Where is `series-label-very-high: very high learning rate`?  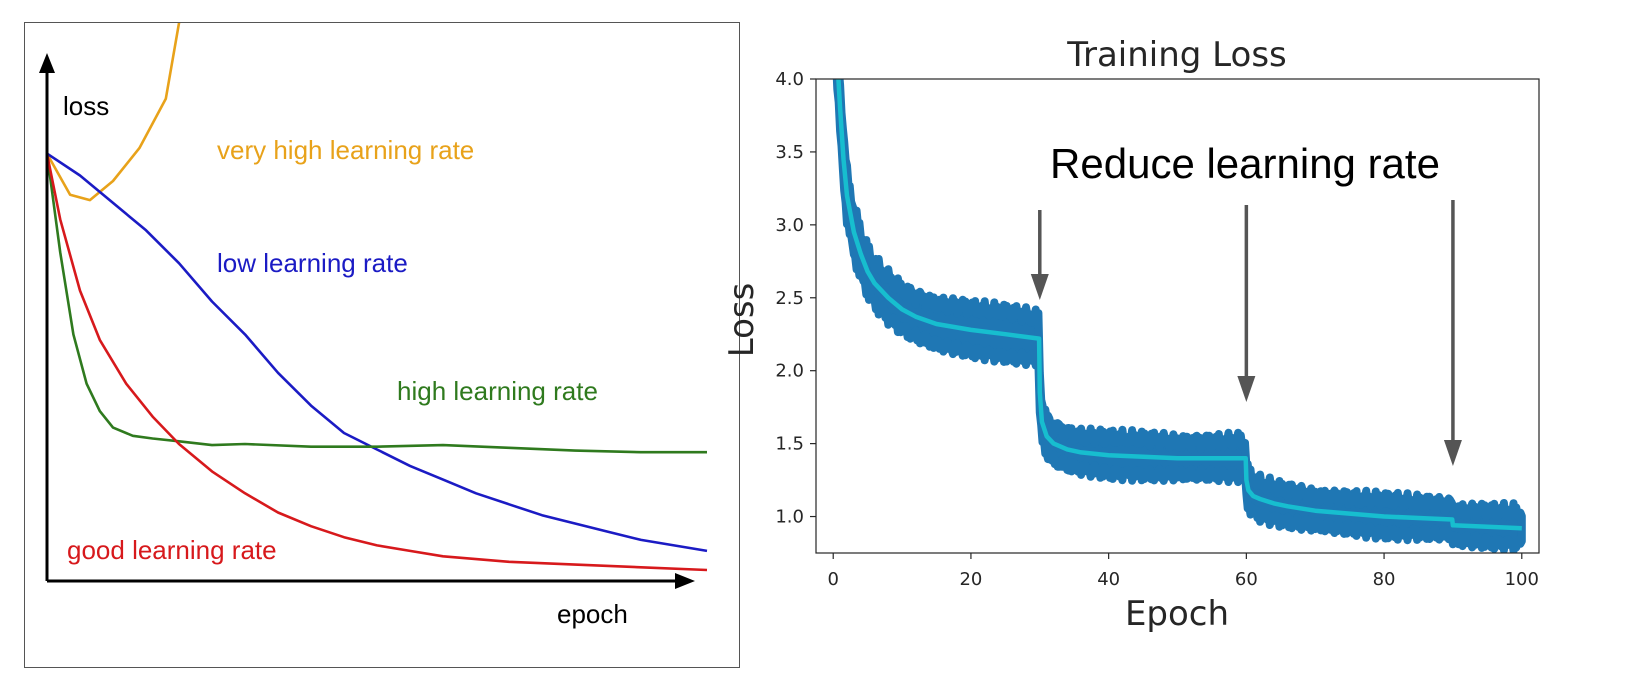 series-label-very-high: very high learning rate is located at coordinates (345, 150).